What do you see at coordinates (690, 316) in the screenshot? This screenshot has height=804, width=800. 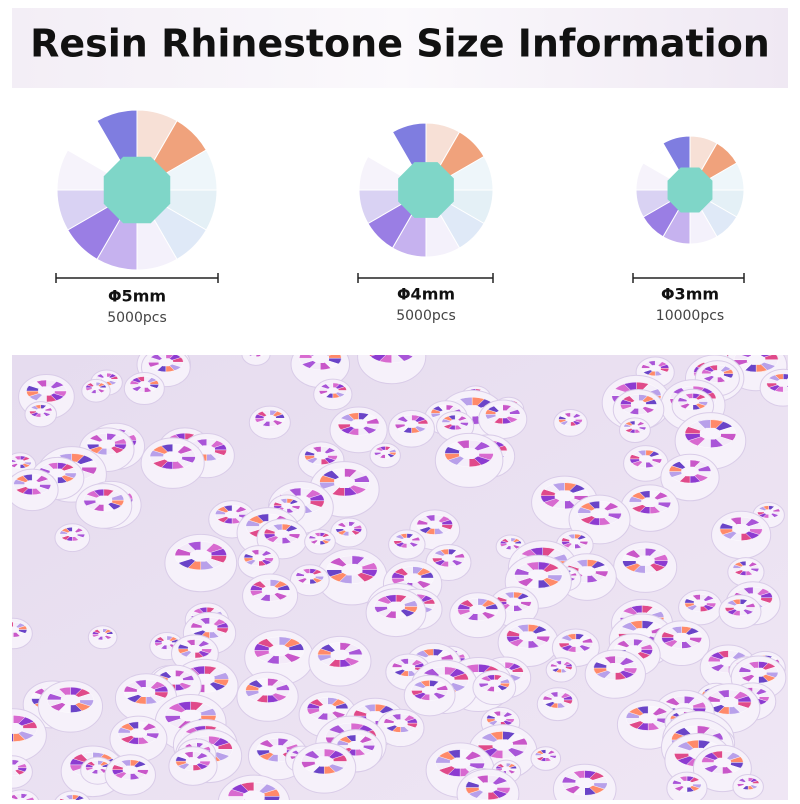 I see `count-label: 10000pcs` at bounding box center [690, 316].